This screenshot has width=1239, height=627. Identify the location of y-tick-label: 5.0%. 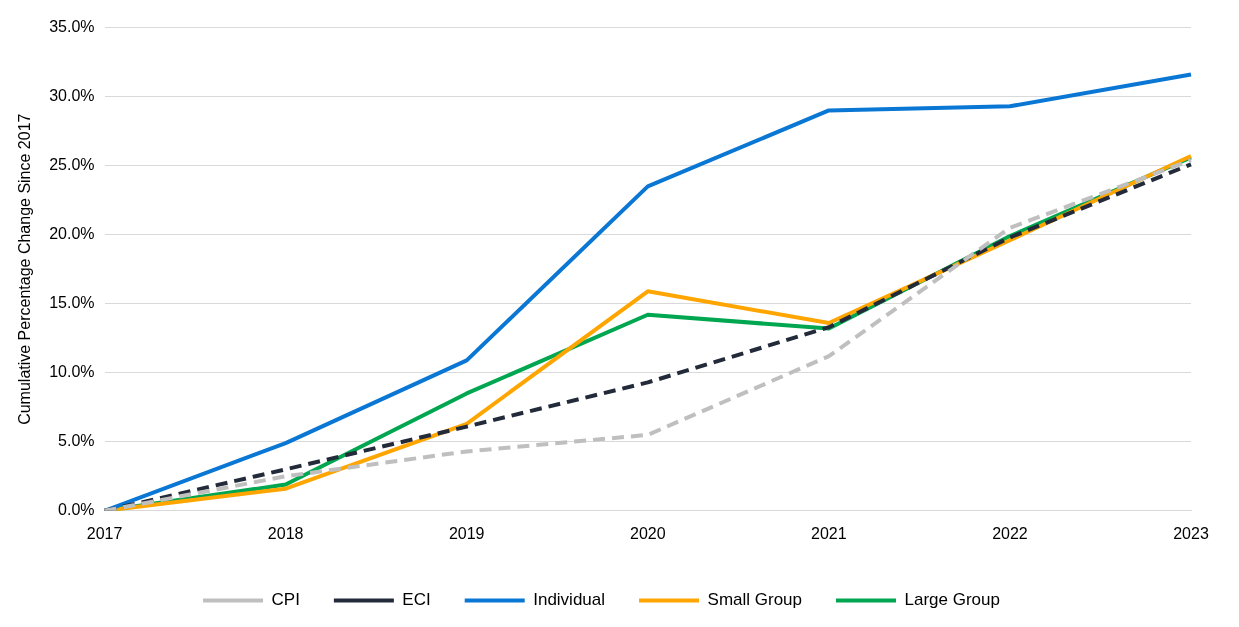
(76, 441).